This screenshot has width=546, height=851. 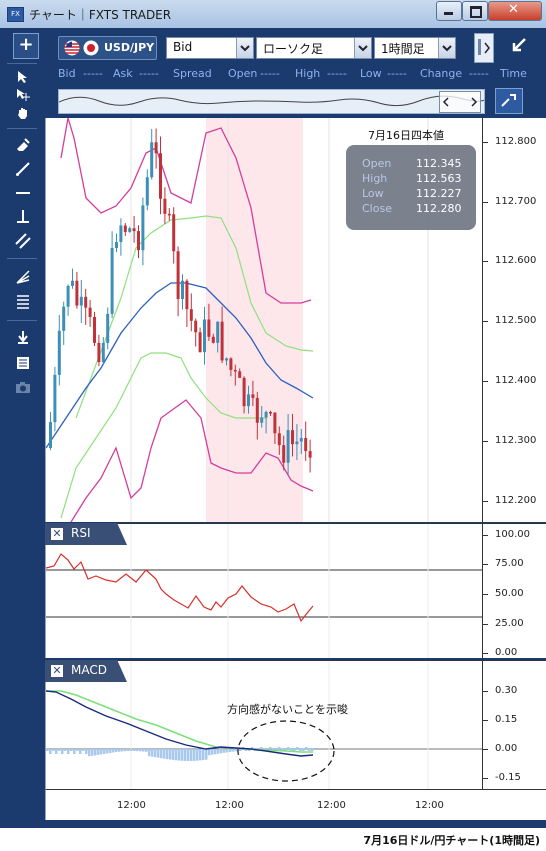 I want to click on rsi-tab: ✕ RSI, so click(x=86, y=534).